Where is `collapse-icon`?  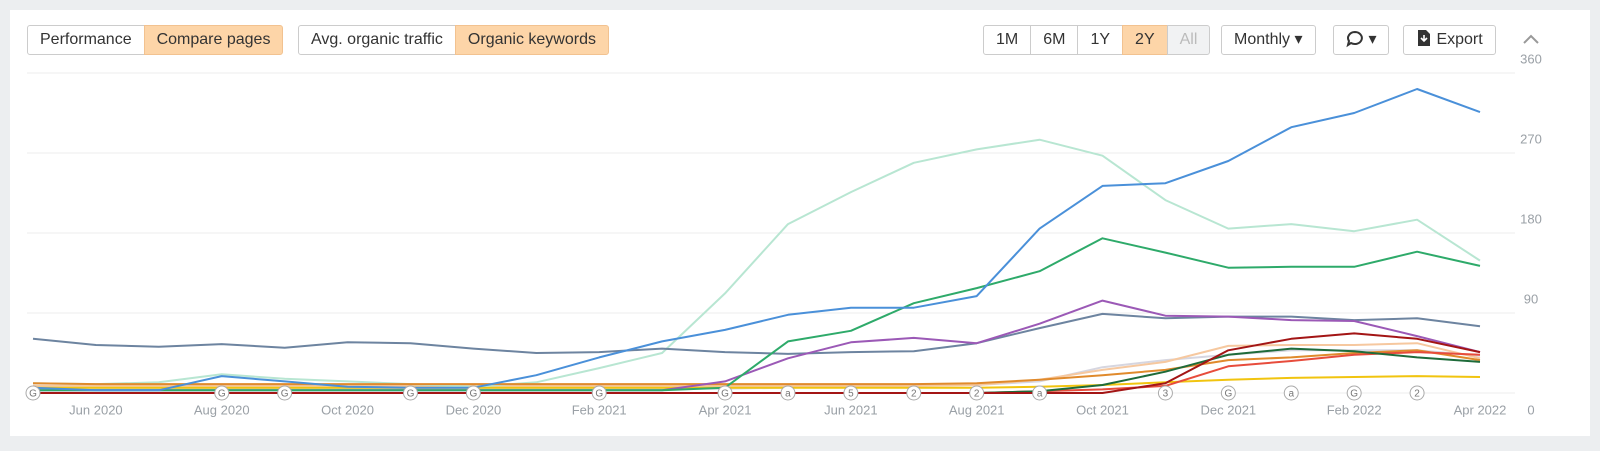
collapse-icon is located at coordinates (1531, 40).